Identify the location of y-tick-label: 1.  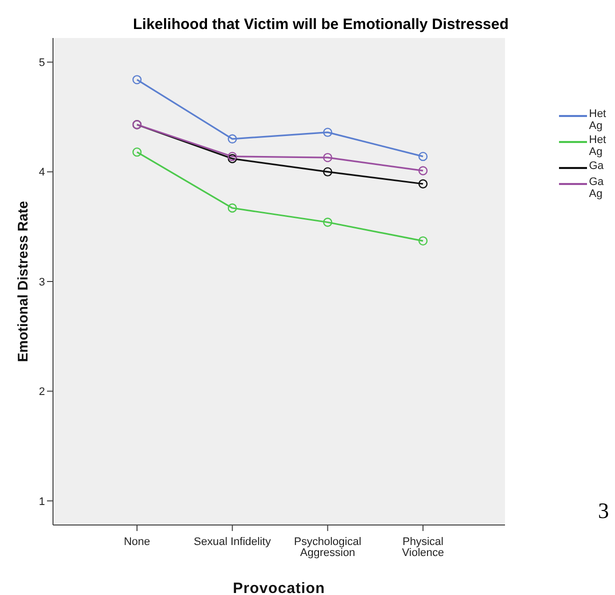
(41, 502).